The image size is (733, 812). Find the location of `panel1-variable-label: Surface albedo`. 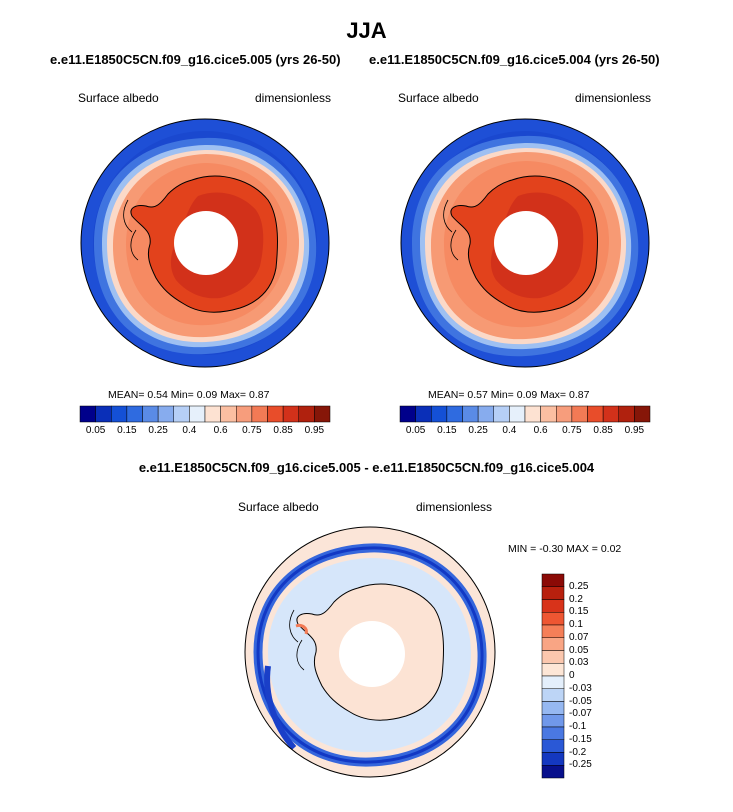

panel1-variable-label: Surface albedo is located at coordinates (118, 98).